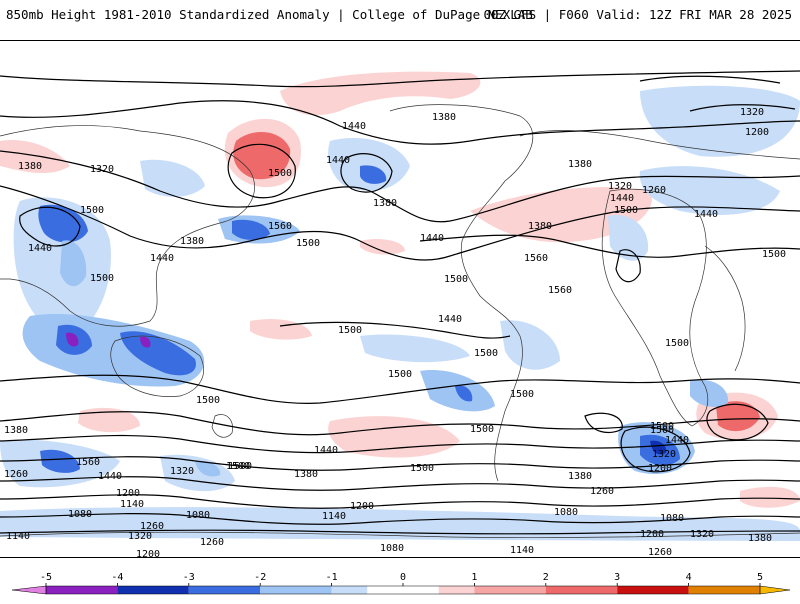 The height and width of the screenshot is (604, 800). Describe the element at coordinates (400, 186) in the screenshot. I see `contour-1440-north` at that location.